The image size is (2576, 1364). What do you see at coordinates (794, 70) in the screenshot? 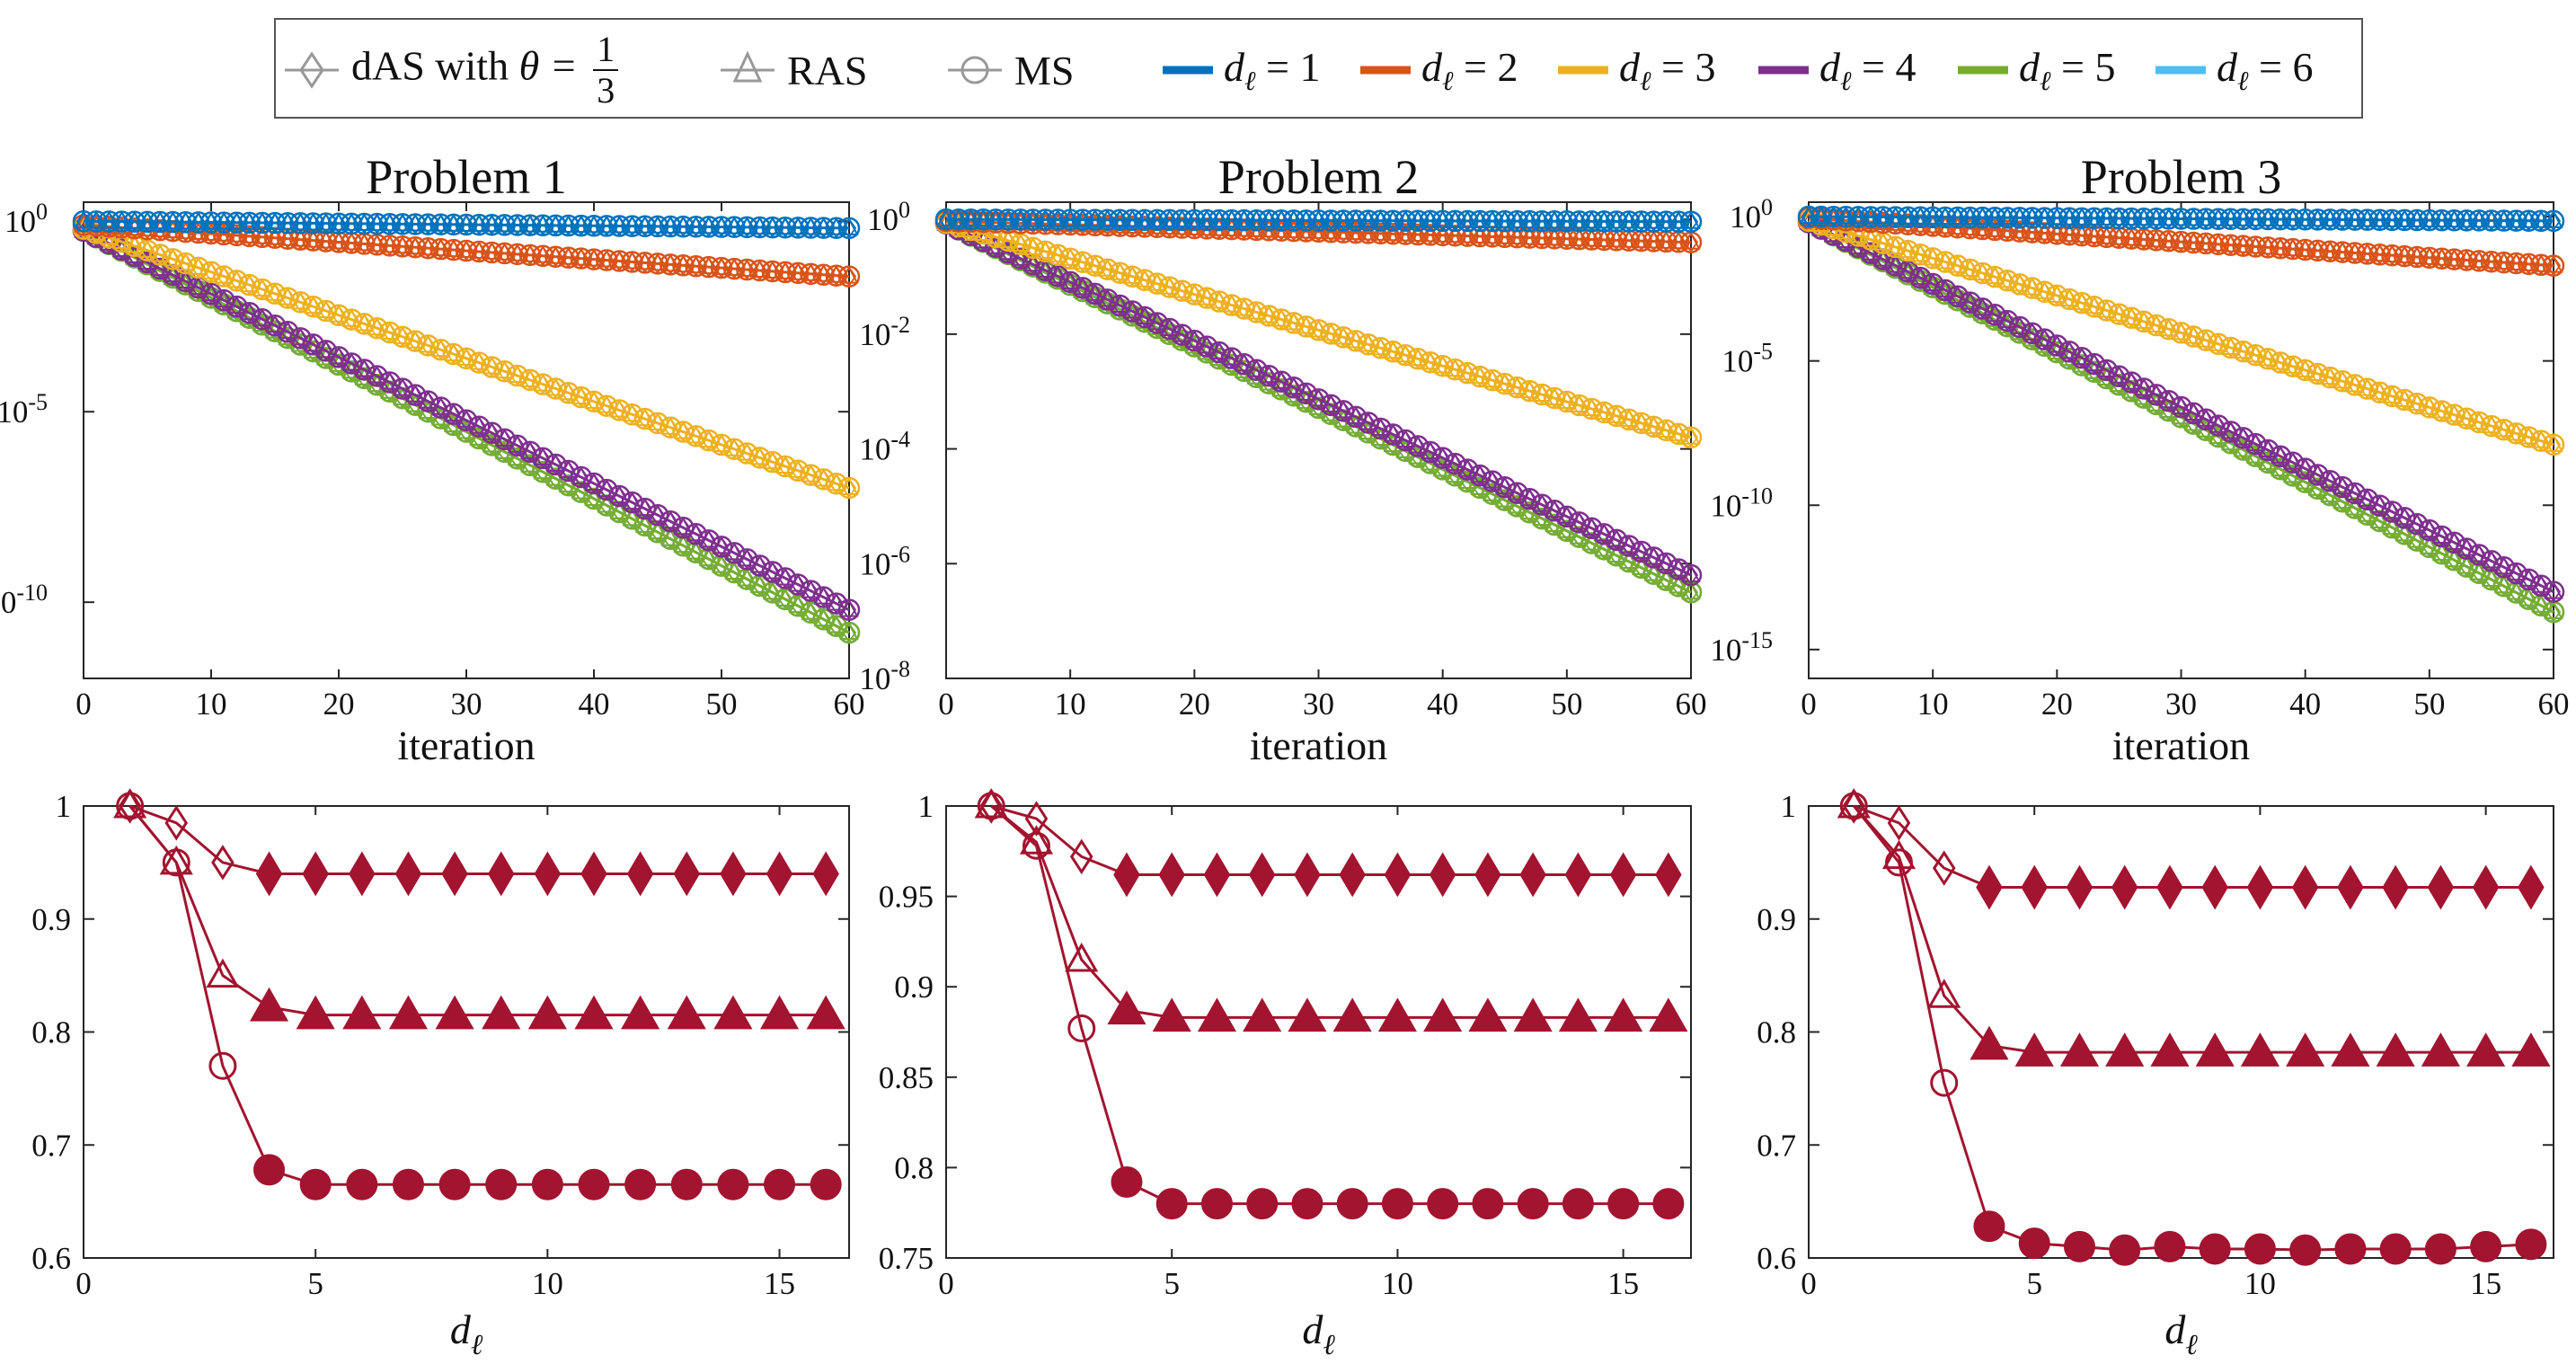
I see `legend-item-ras: RAS` at bounding box center [794, 70].